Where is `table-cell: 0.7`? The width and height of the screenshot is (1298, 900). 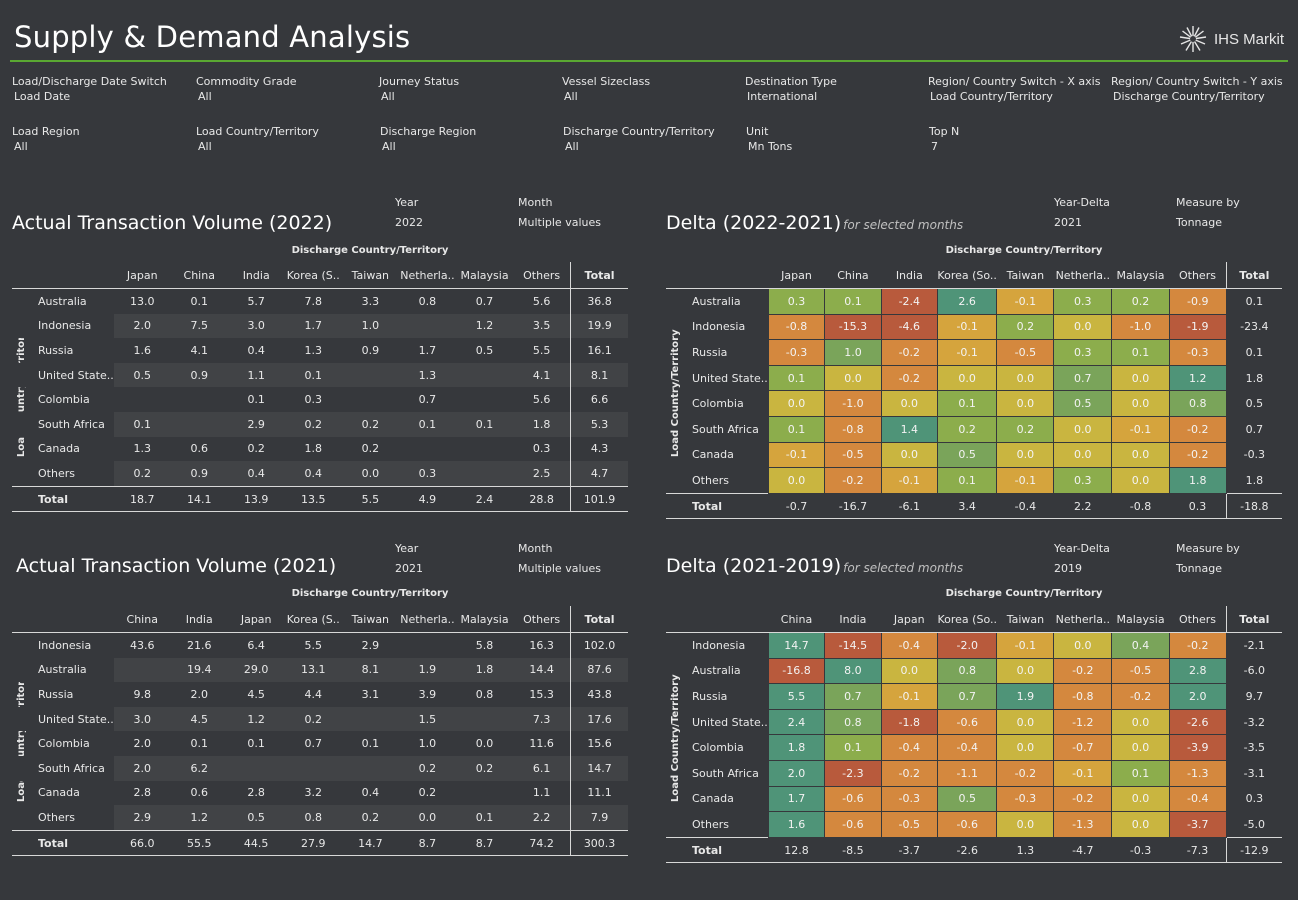
table-cell: 0.7 is located at coordinates (313, 744).